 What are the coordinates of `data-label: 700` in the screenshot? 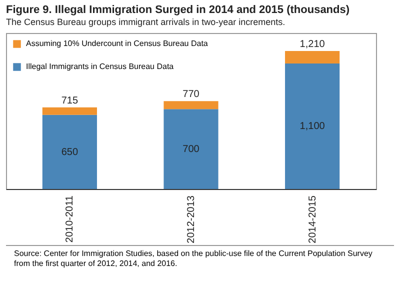 It's located at (191, 150).